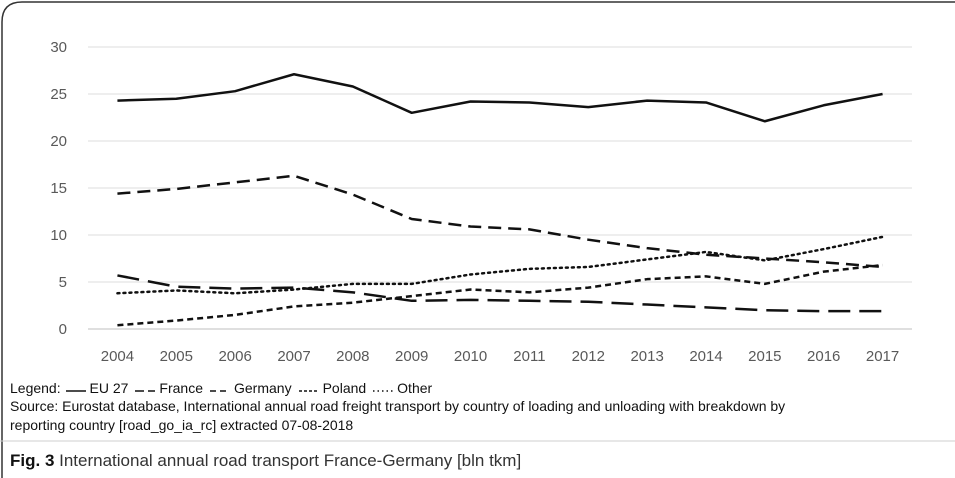 This screenshot has height=478, width=955. What do you see at coordinates (58, 235) in the screenshot?
I see `y-tick-label: 10` at bounding box center [58, 235].